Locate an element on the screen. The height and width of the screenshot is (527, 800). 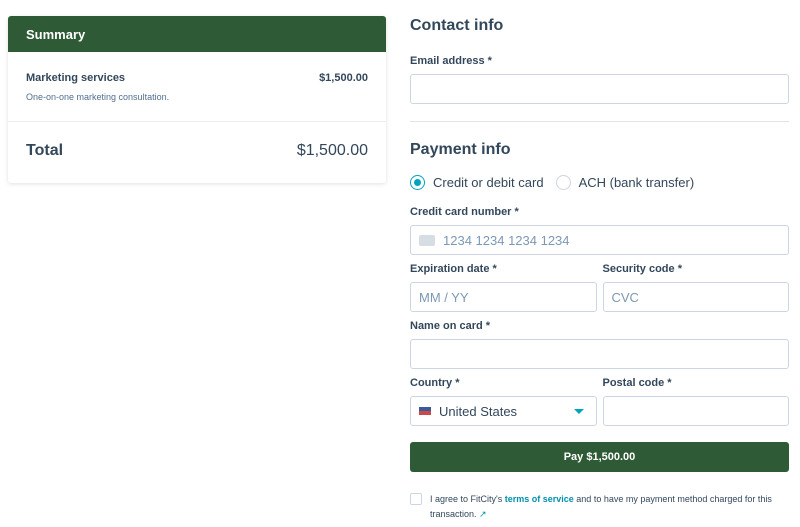
chevron-down-icon is located at coordinates (578, 414).